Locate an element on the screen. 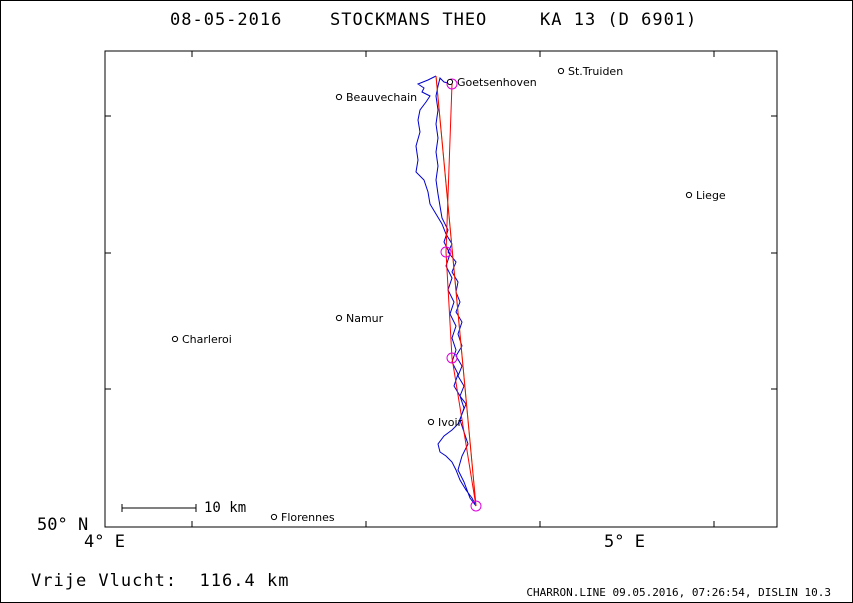 The width and height of the screenshot is (853, 603). place-label: Liege is located at coordinates (711, 195).